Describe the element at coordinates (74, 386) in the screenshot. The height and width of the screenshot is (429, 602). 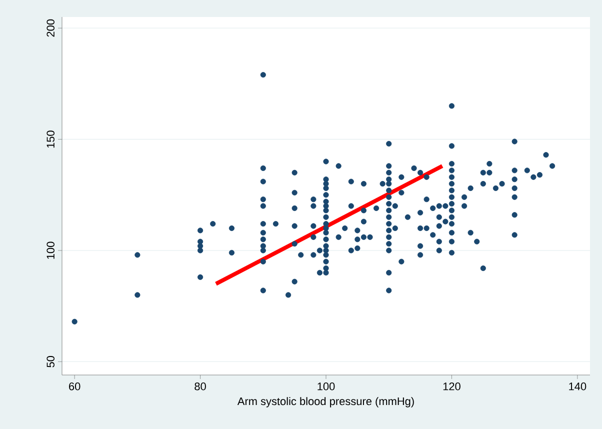
I see `x-tick-label: 60` at that location.